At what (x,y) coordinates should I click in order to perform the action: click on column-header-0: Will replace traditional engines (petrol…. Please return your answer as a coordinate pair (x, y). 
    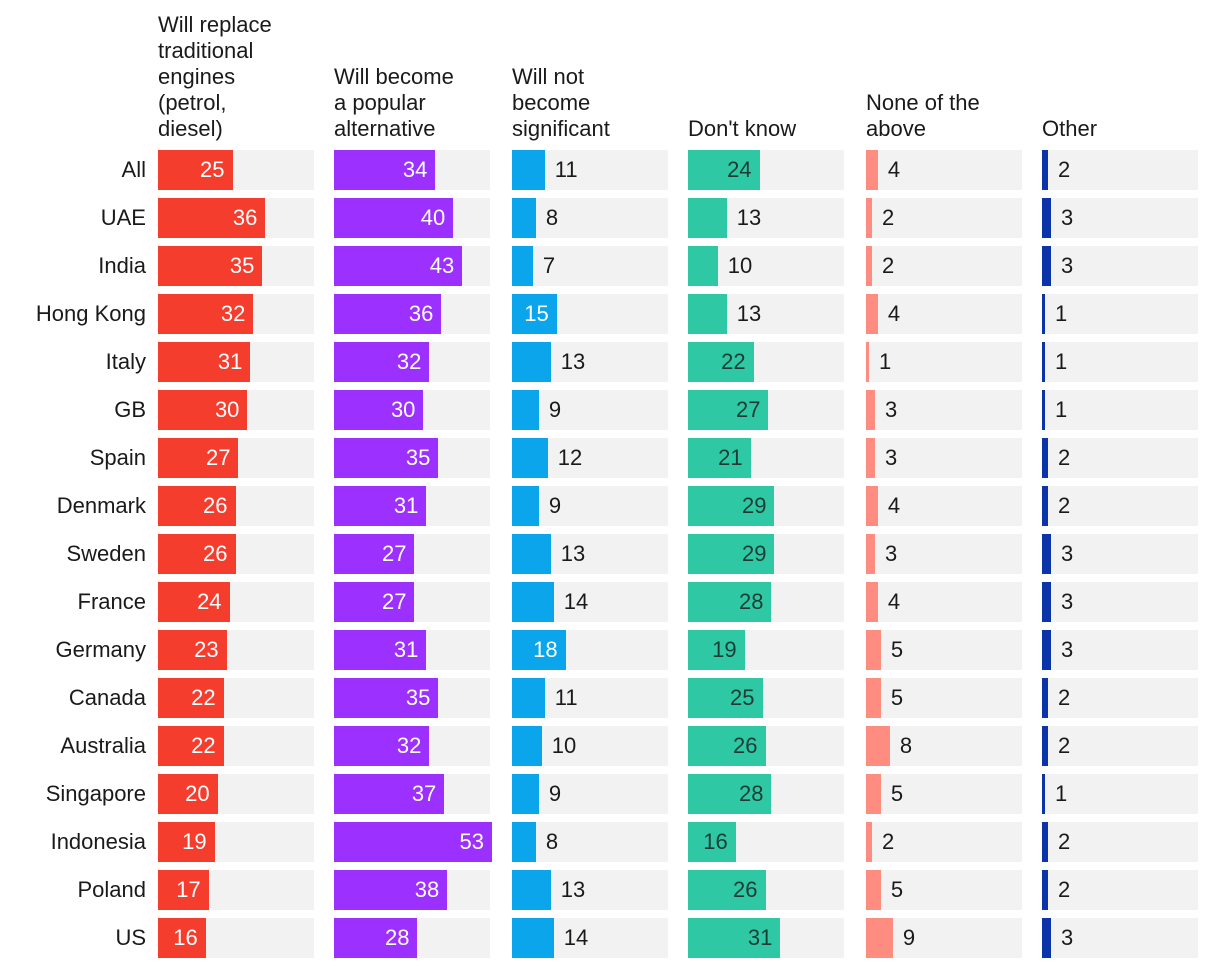
    Looking at the image, I should click on (215, 76).